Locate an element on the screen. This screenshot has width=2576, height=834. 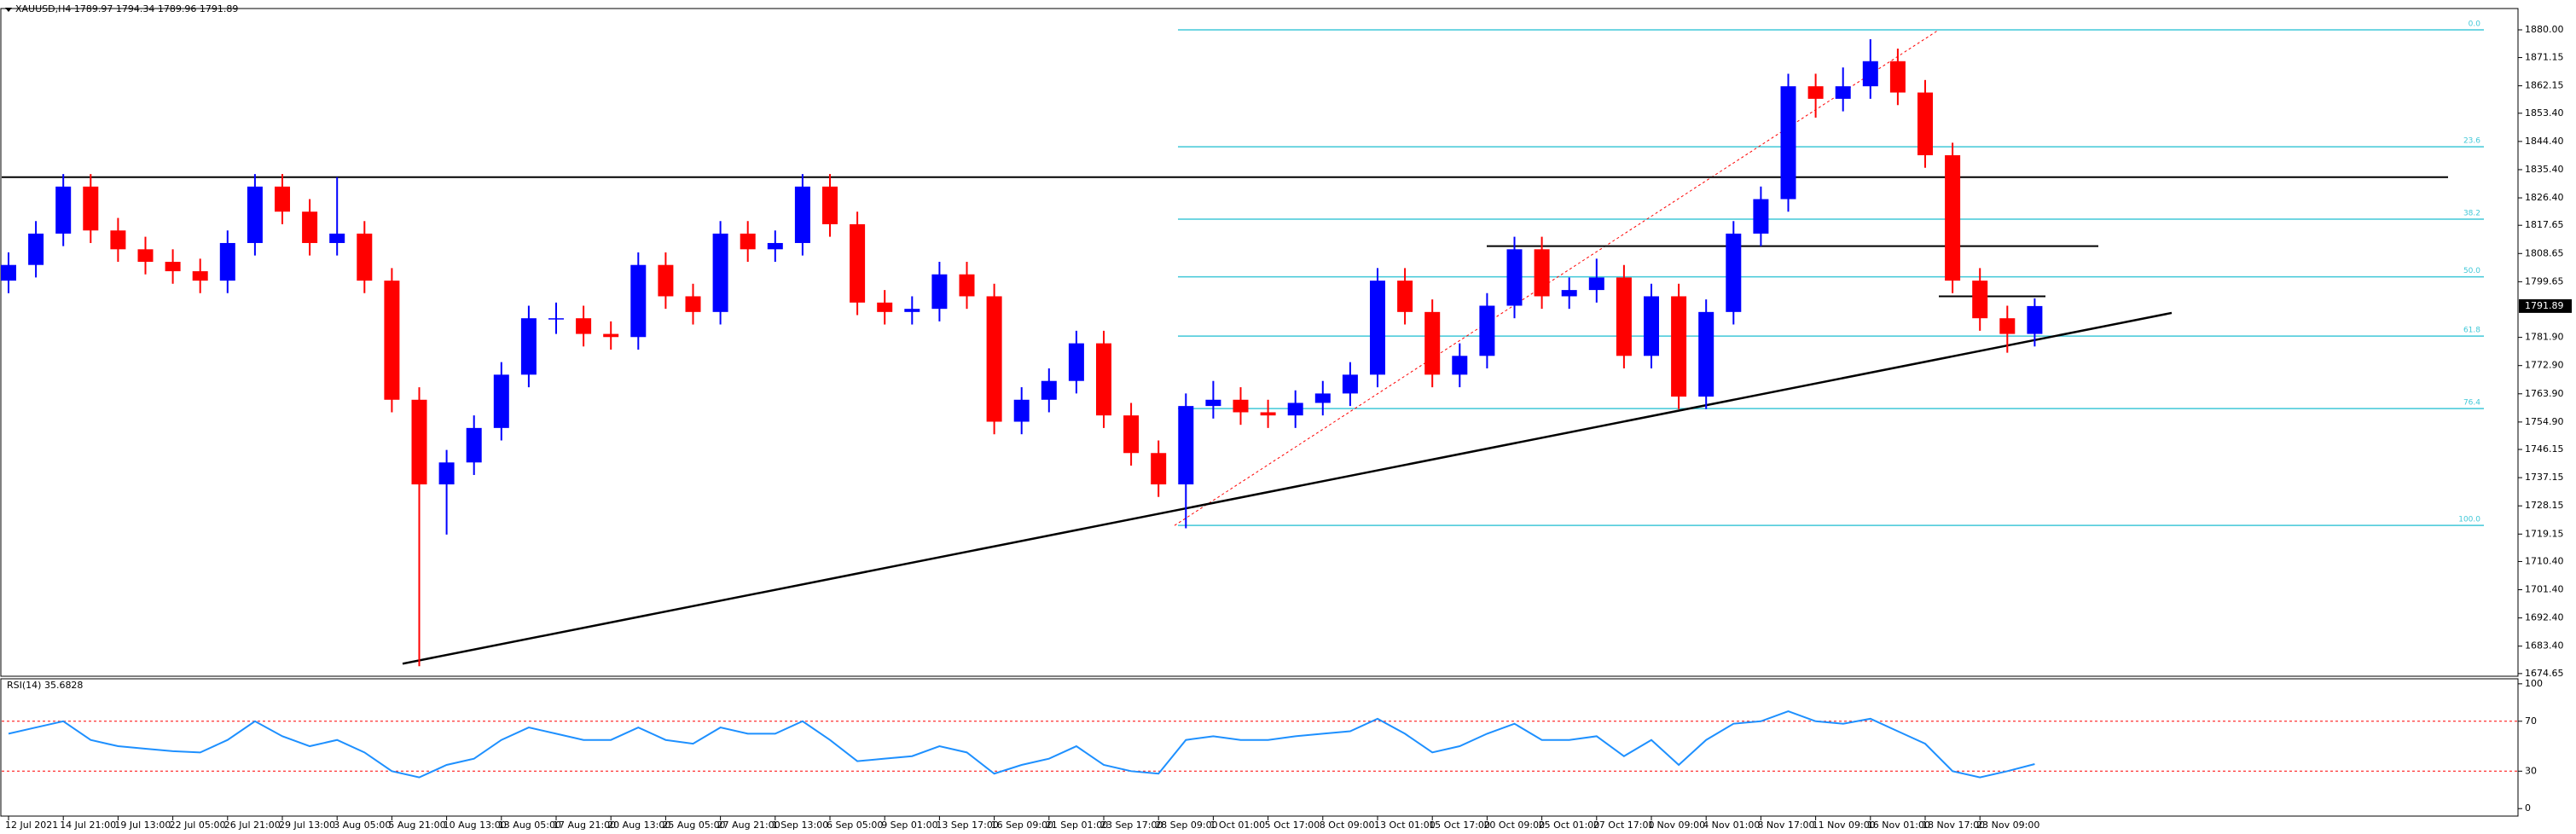
y-tick-label: 1772.90 is located at coordinates (2544, 365).